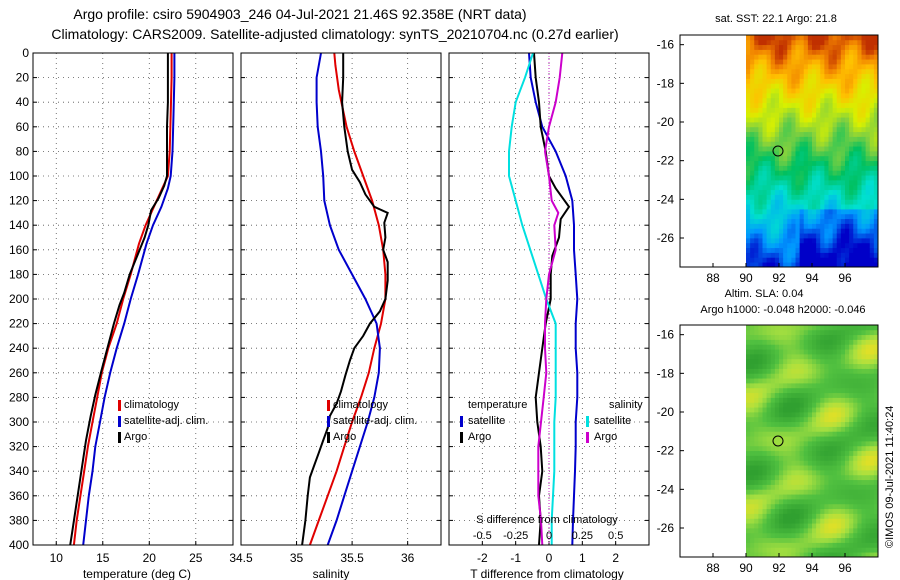 Image resolution: width=900 pixels, height=580 pixels. What do you see at coordinates (119, 421) in the screenshot?
I see `legend-swatch-satellite-adj` at bounding box center [119, 421].